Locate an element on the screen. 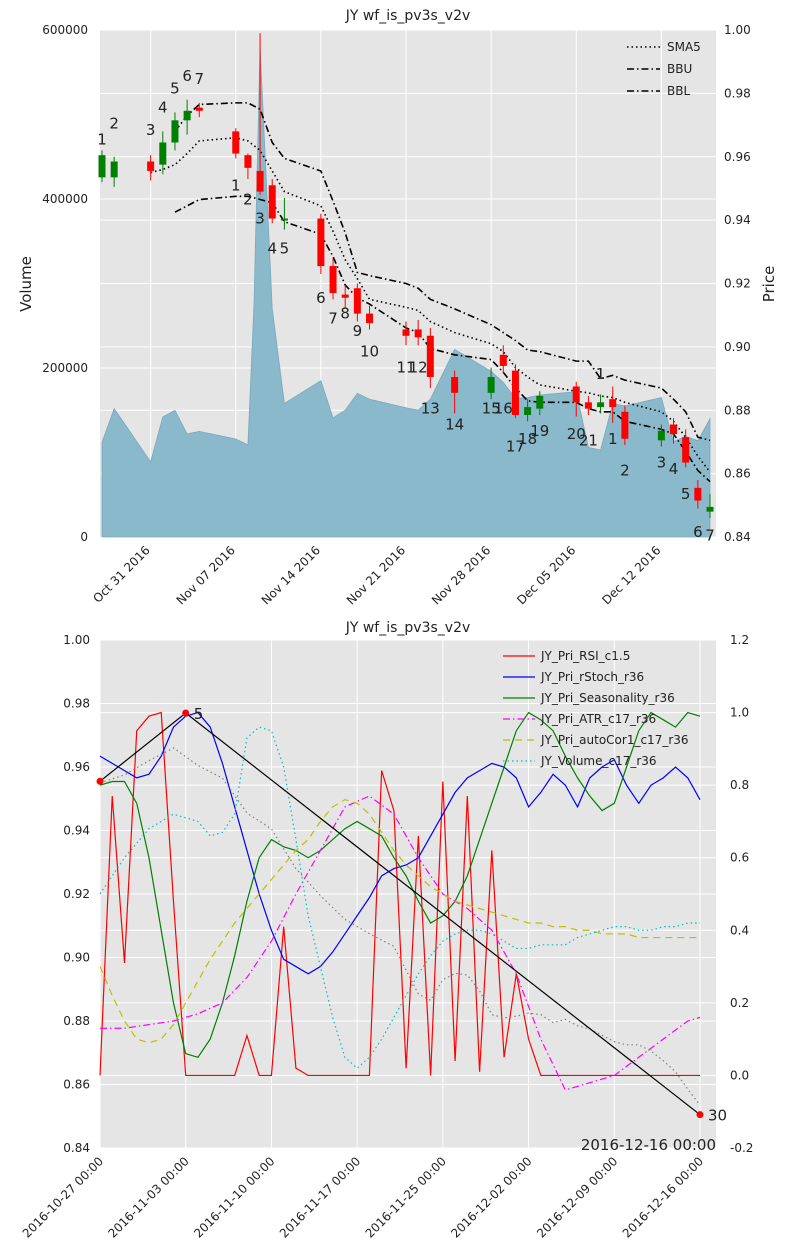 This screenshot has height=1256, width=786. candle-label: 17 is located at coordinates (515, 447).